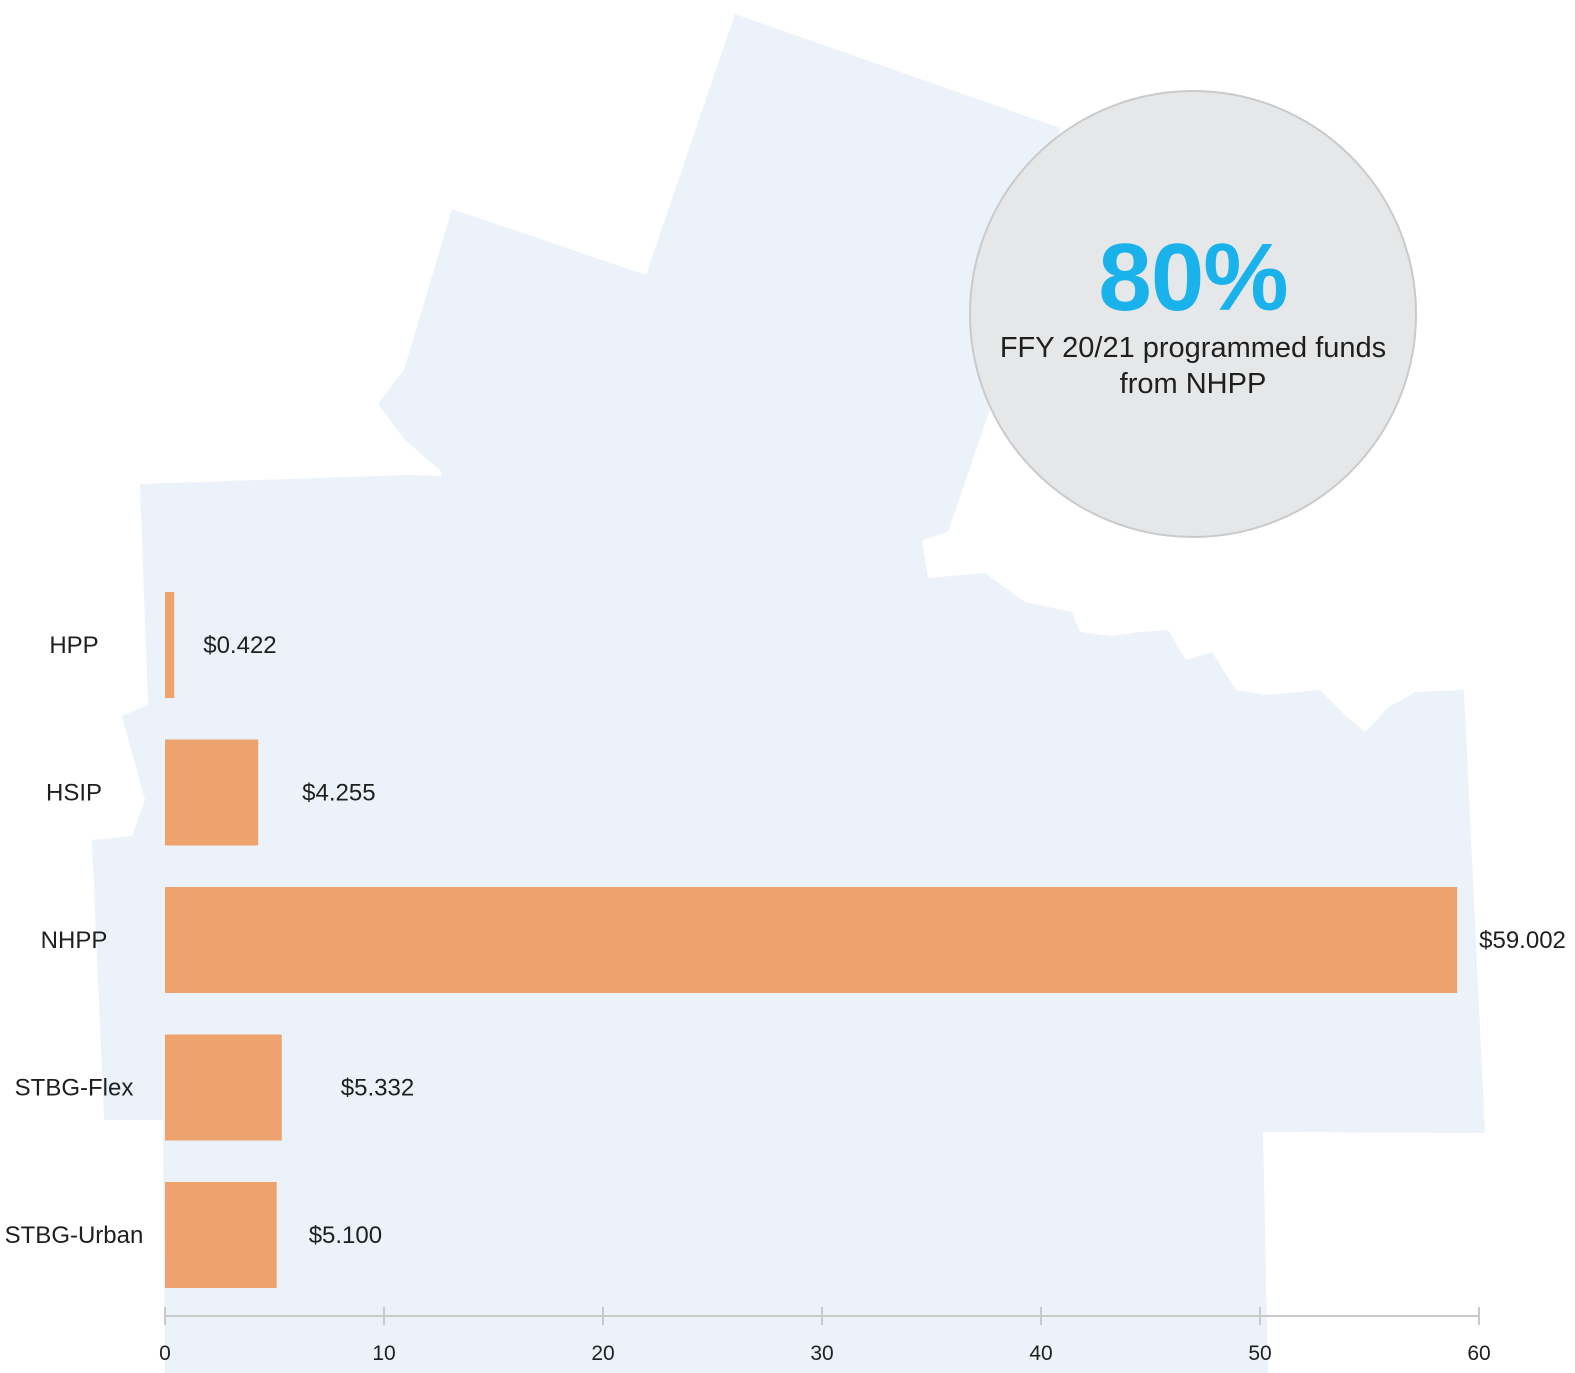 The width and height of the screenshot is (1575, 1373). I want to click on callout-percentage: 80%, so click(1193, 277).